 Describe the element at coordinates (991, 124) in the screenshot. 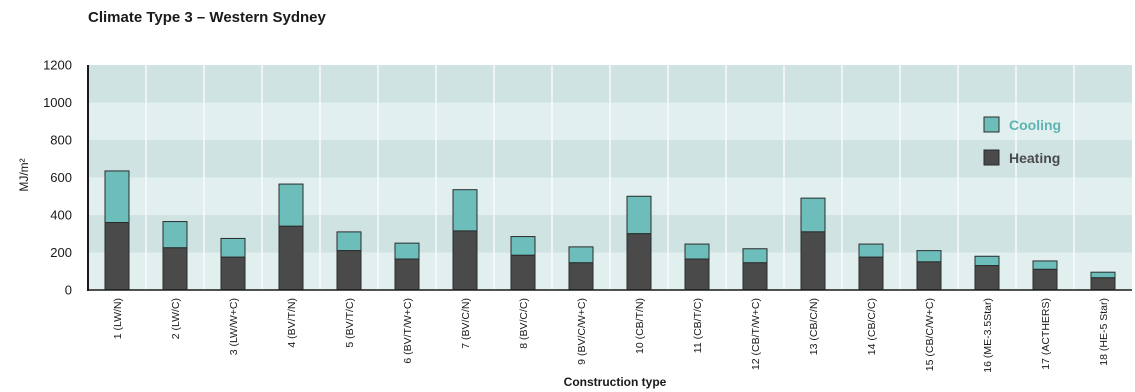

I see `legend-swatch-cooling` at that location.